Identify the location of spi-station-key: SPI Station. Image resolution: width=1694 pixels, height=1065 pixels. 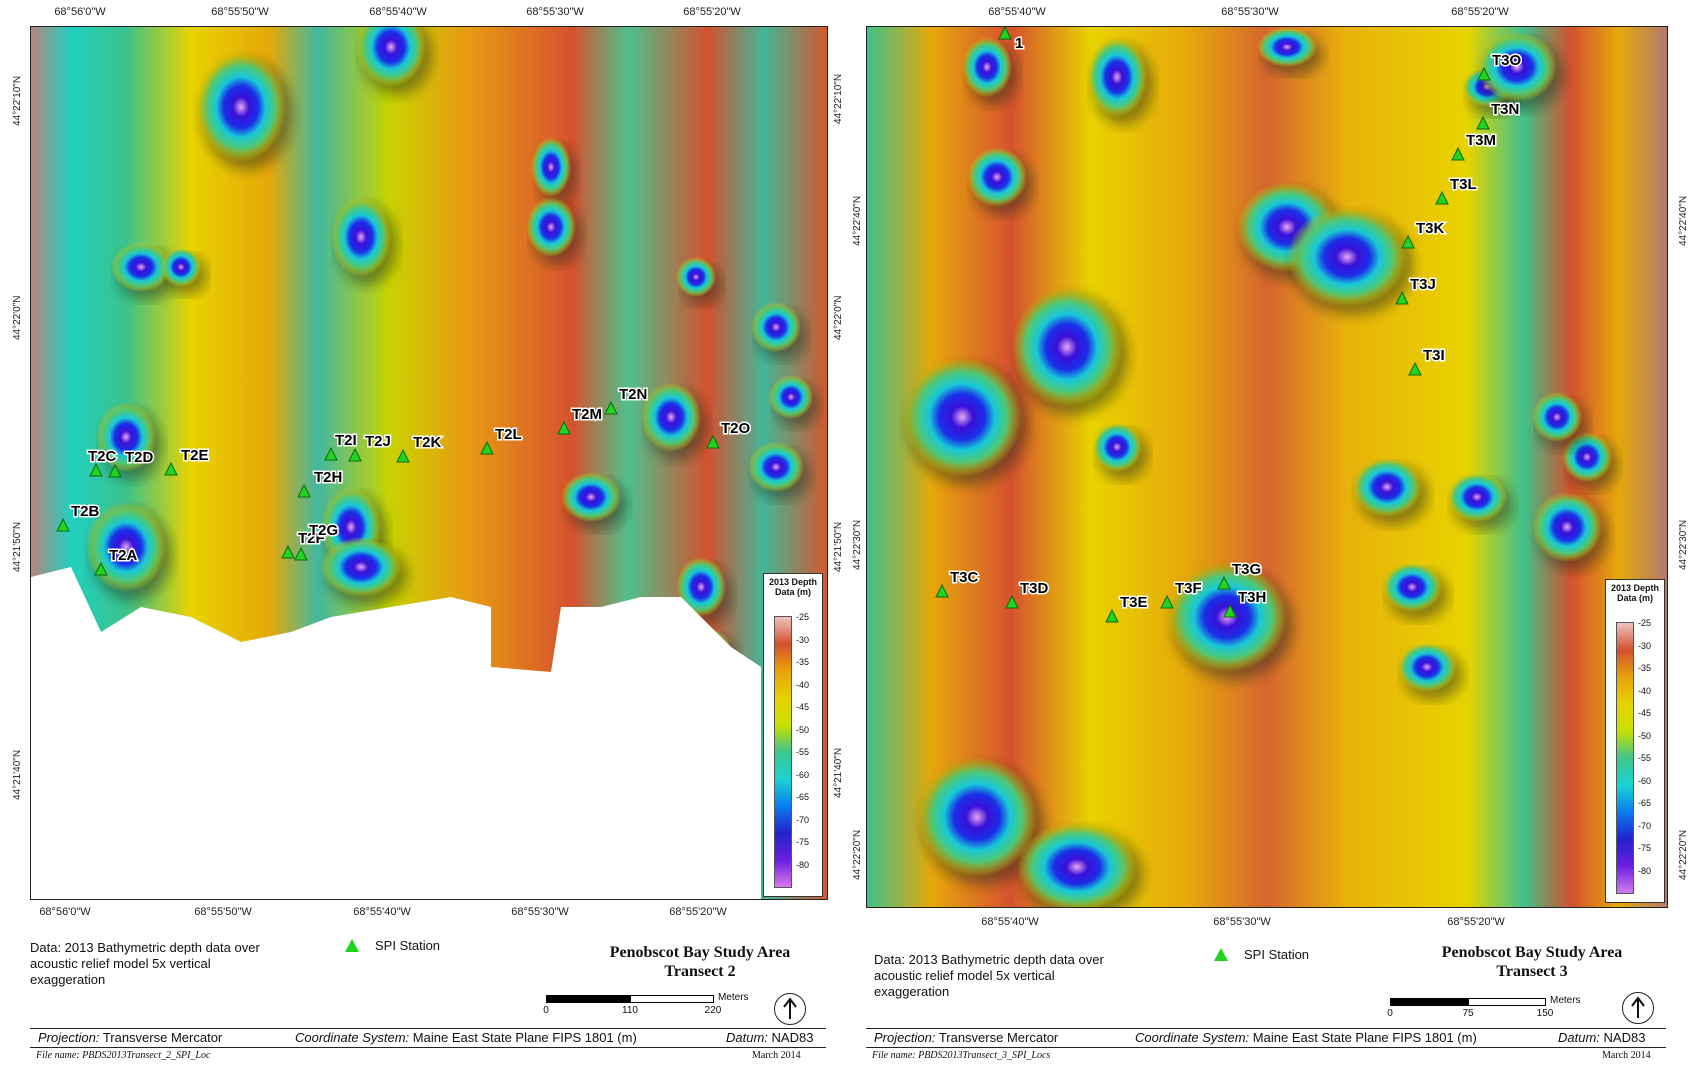
(1261, 954).